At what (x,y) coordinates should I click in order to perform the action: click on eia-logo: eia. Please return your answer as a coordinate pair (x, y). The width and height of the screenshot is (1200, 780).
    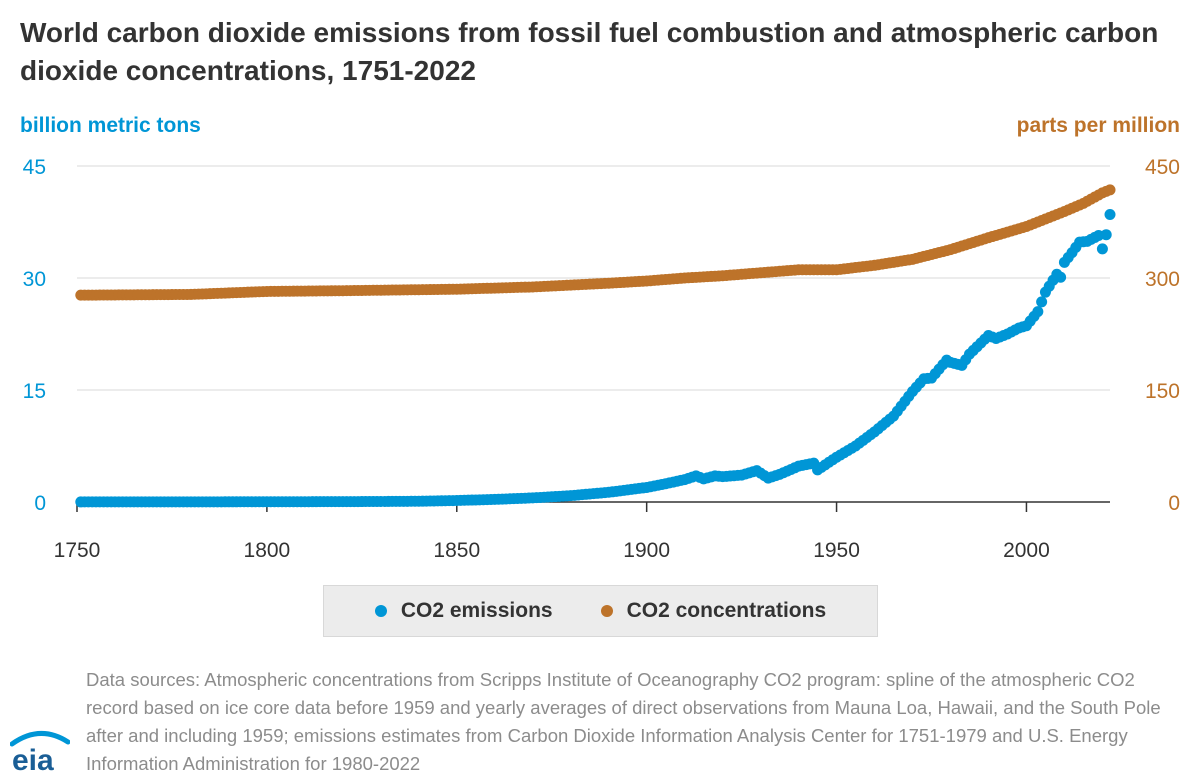
    Looking at the image, I should click on (40, 752).